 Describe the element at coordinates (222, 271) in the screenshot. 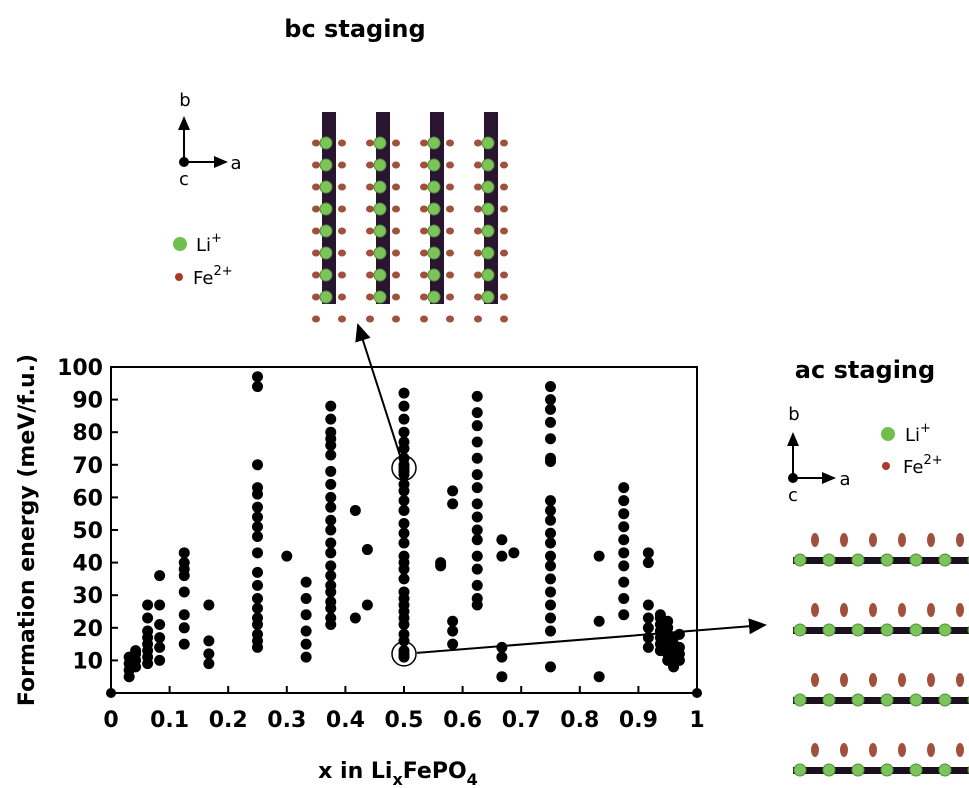

I see `fe-sup: 2+` at that location.